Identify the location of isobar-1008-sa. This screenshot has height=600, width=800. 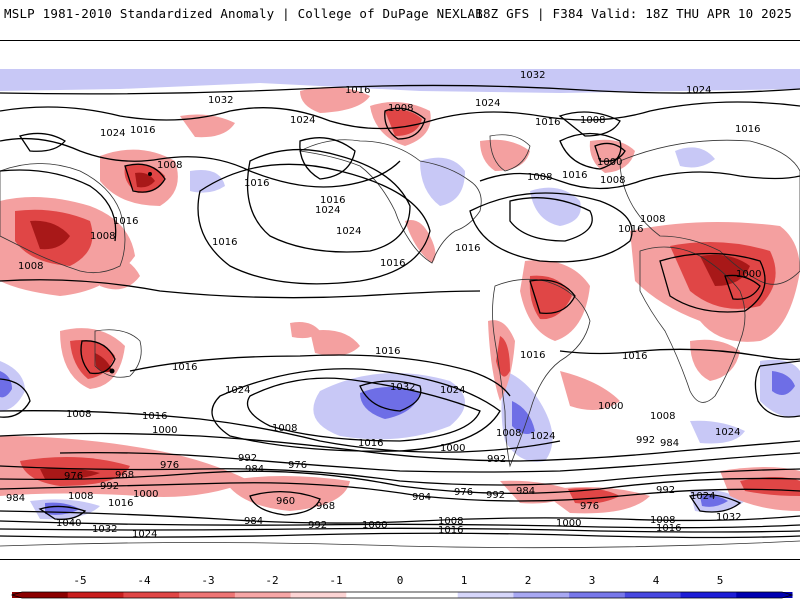
(552, 297).